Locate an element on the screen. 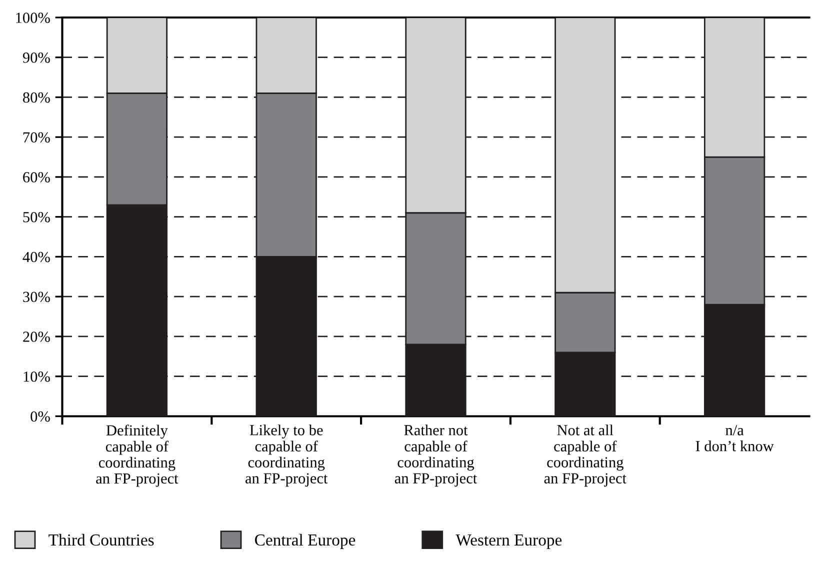 This screenshot has width=830, height=564. y-tick-label: 40% is located at coordinates (36, 257).